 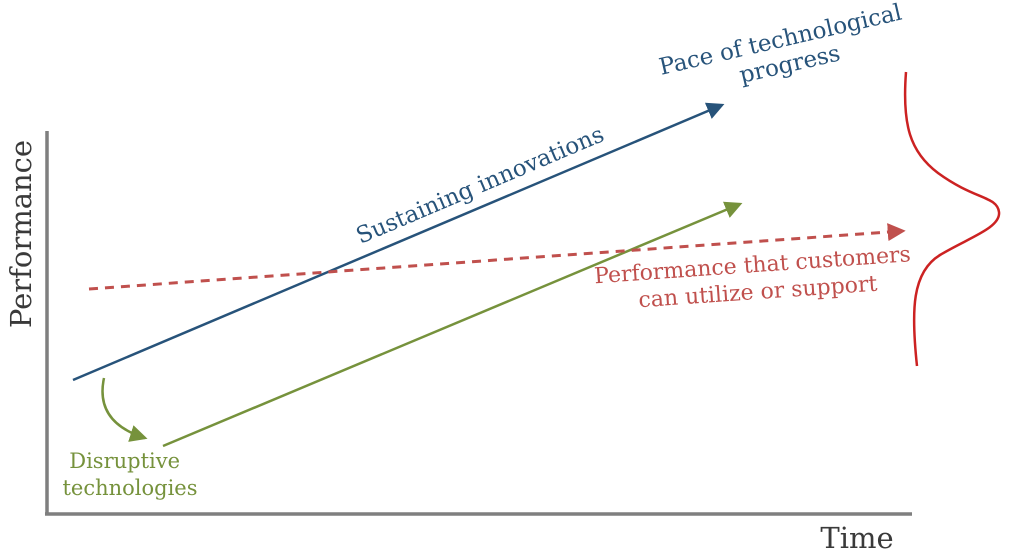 What do you see at coordinates (124, 409) in the screenshot?
I see `disruptive-pointer-arrow` at bounding box center [124, 409].